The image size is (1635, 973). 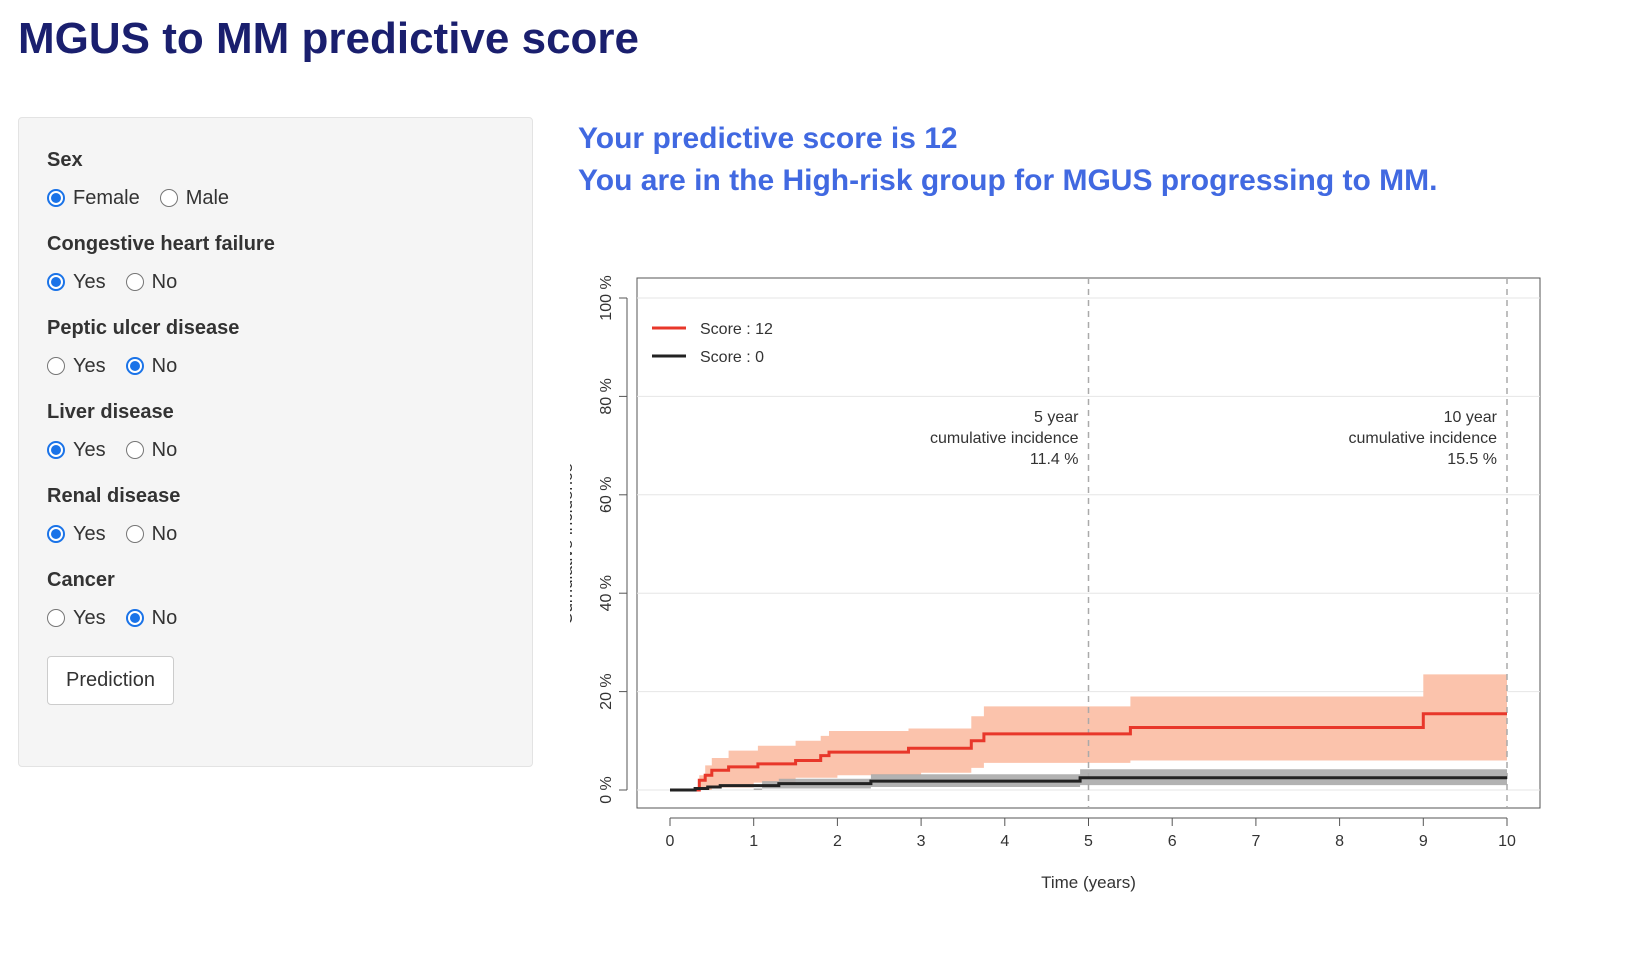 I want to click on field-label: Renal disease, so click(x=114, y=496).